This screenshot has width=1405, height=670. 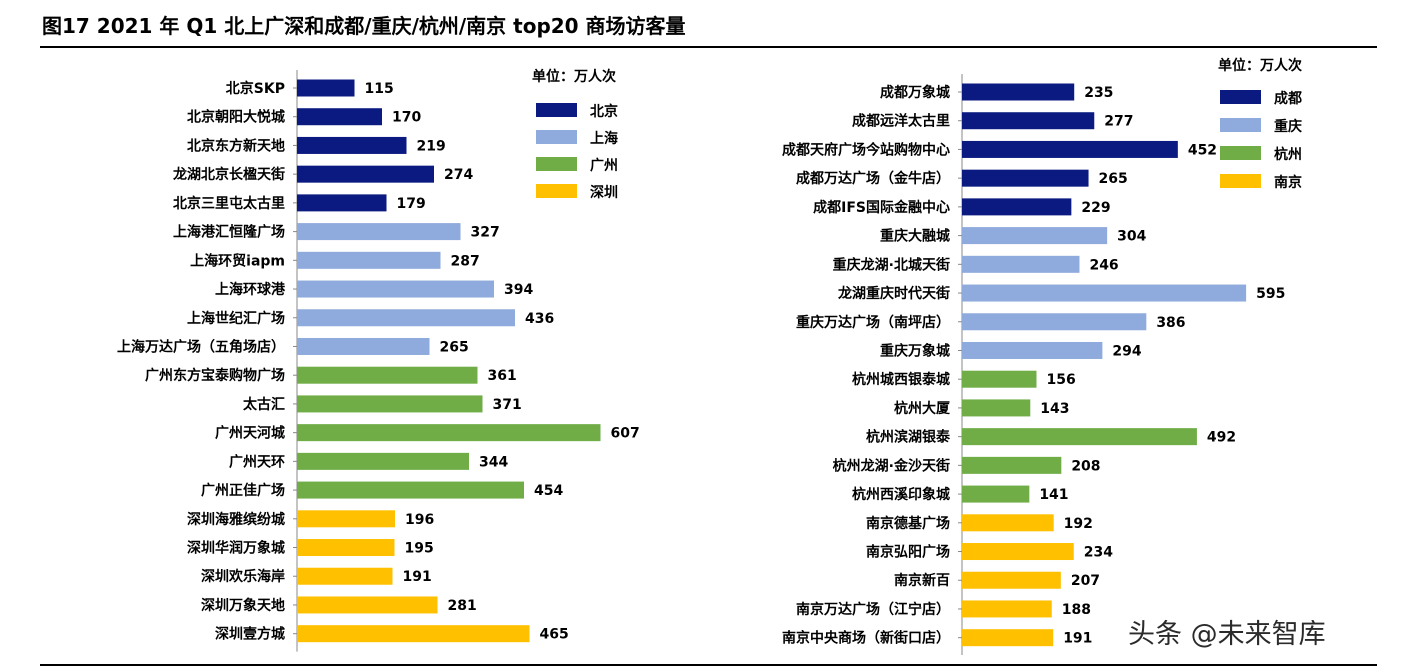 I want to click on value-label: 454, so click(x=548, y=491).